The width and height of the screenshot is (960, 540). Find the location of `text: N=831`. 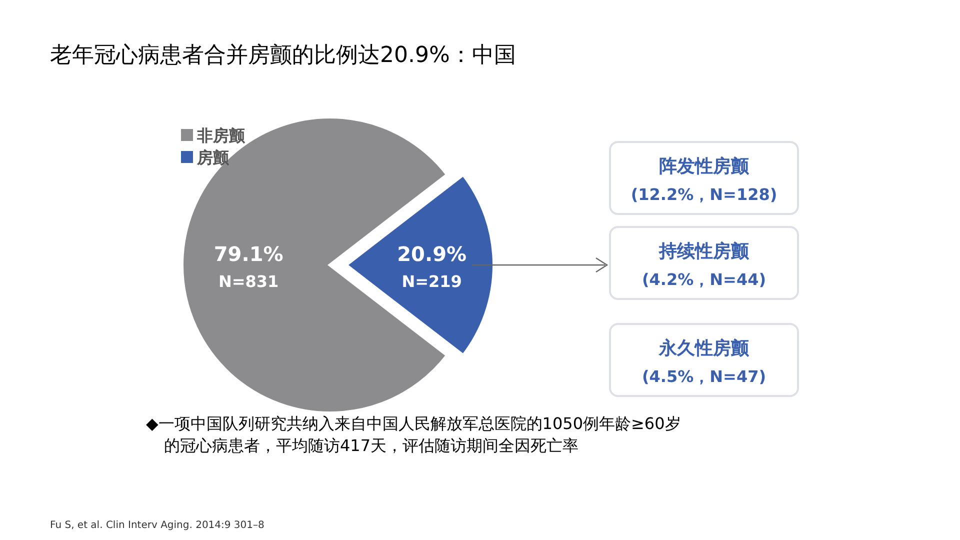

text: N=831 is located at coordinates (248, 281).